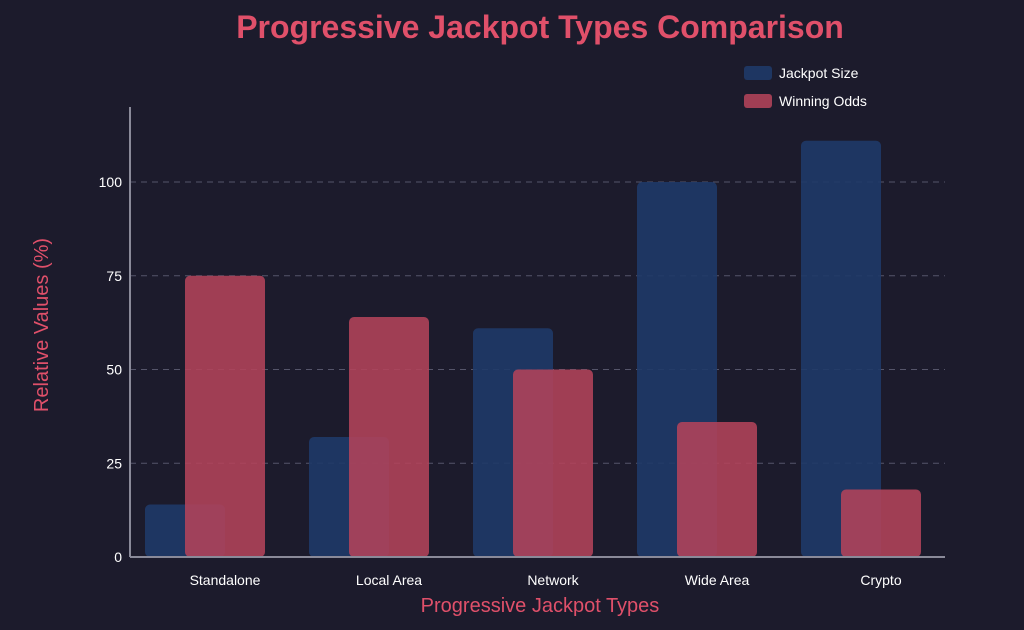 Image resolution: width=1024 pixels, height=630 pixels. What do you see at coordinates (819, 73) in the screenshot?
I see `legend-label: Jackpot Size` at bounding box center [819, 73].